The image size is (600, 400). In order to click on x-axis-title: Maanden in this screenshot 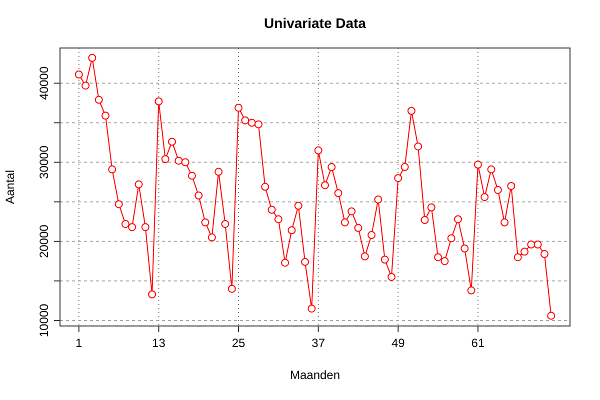, I will do `click(315, 375)`.